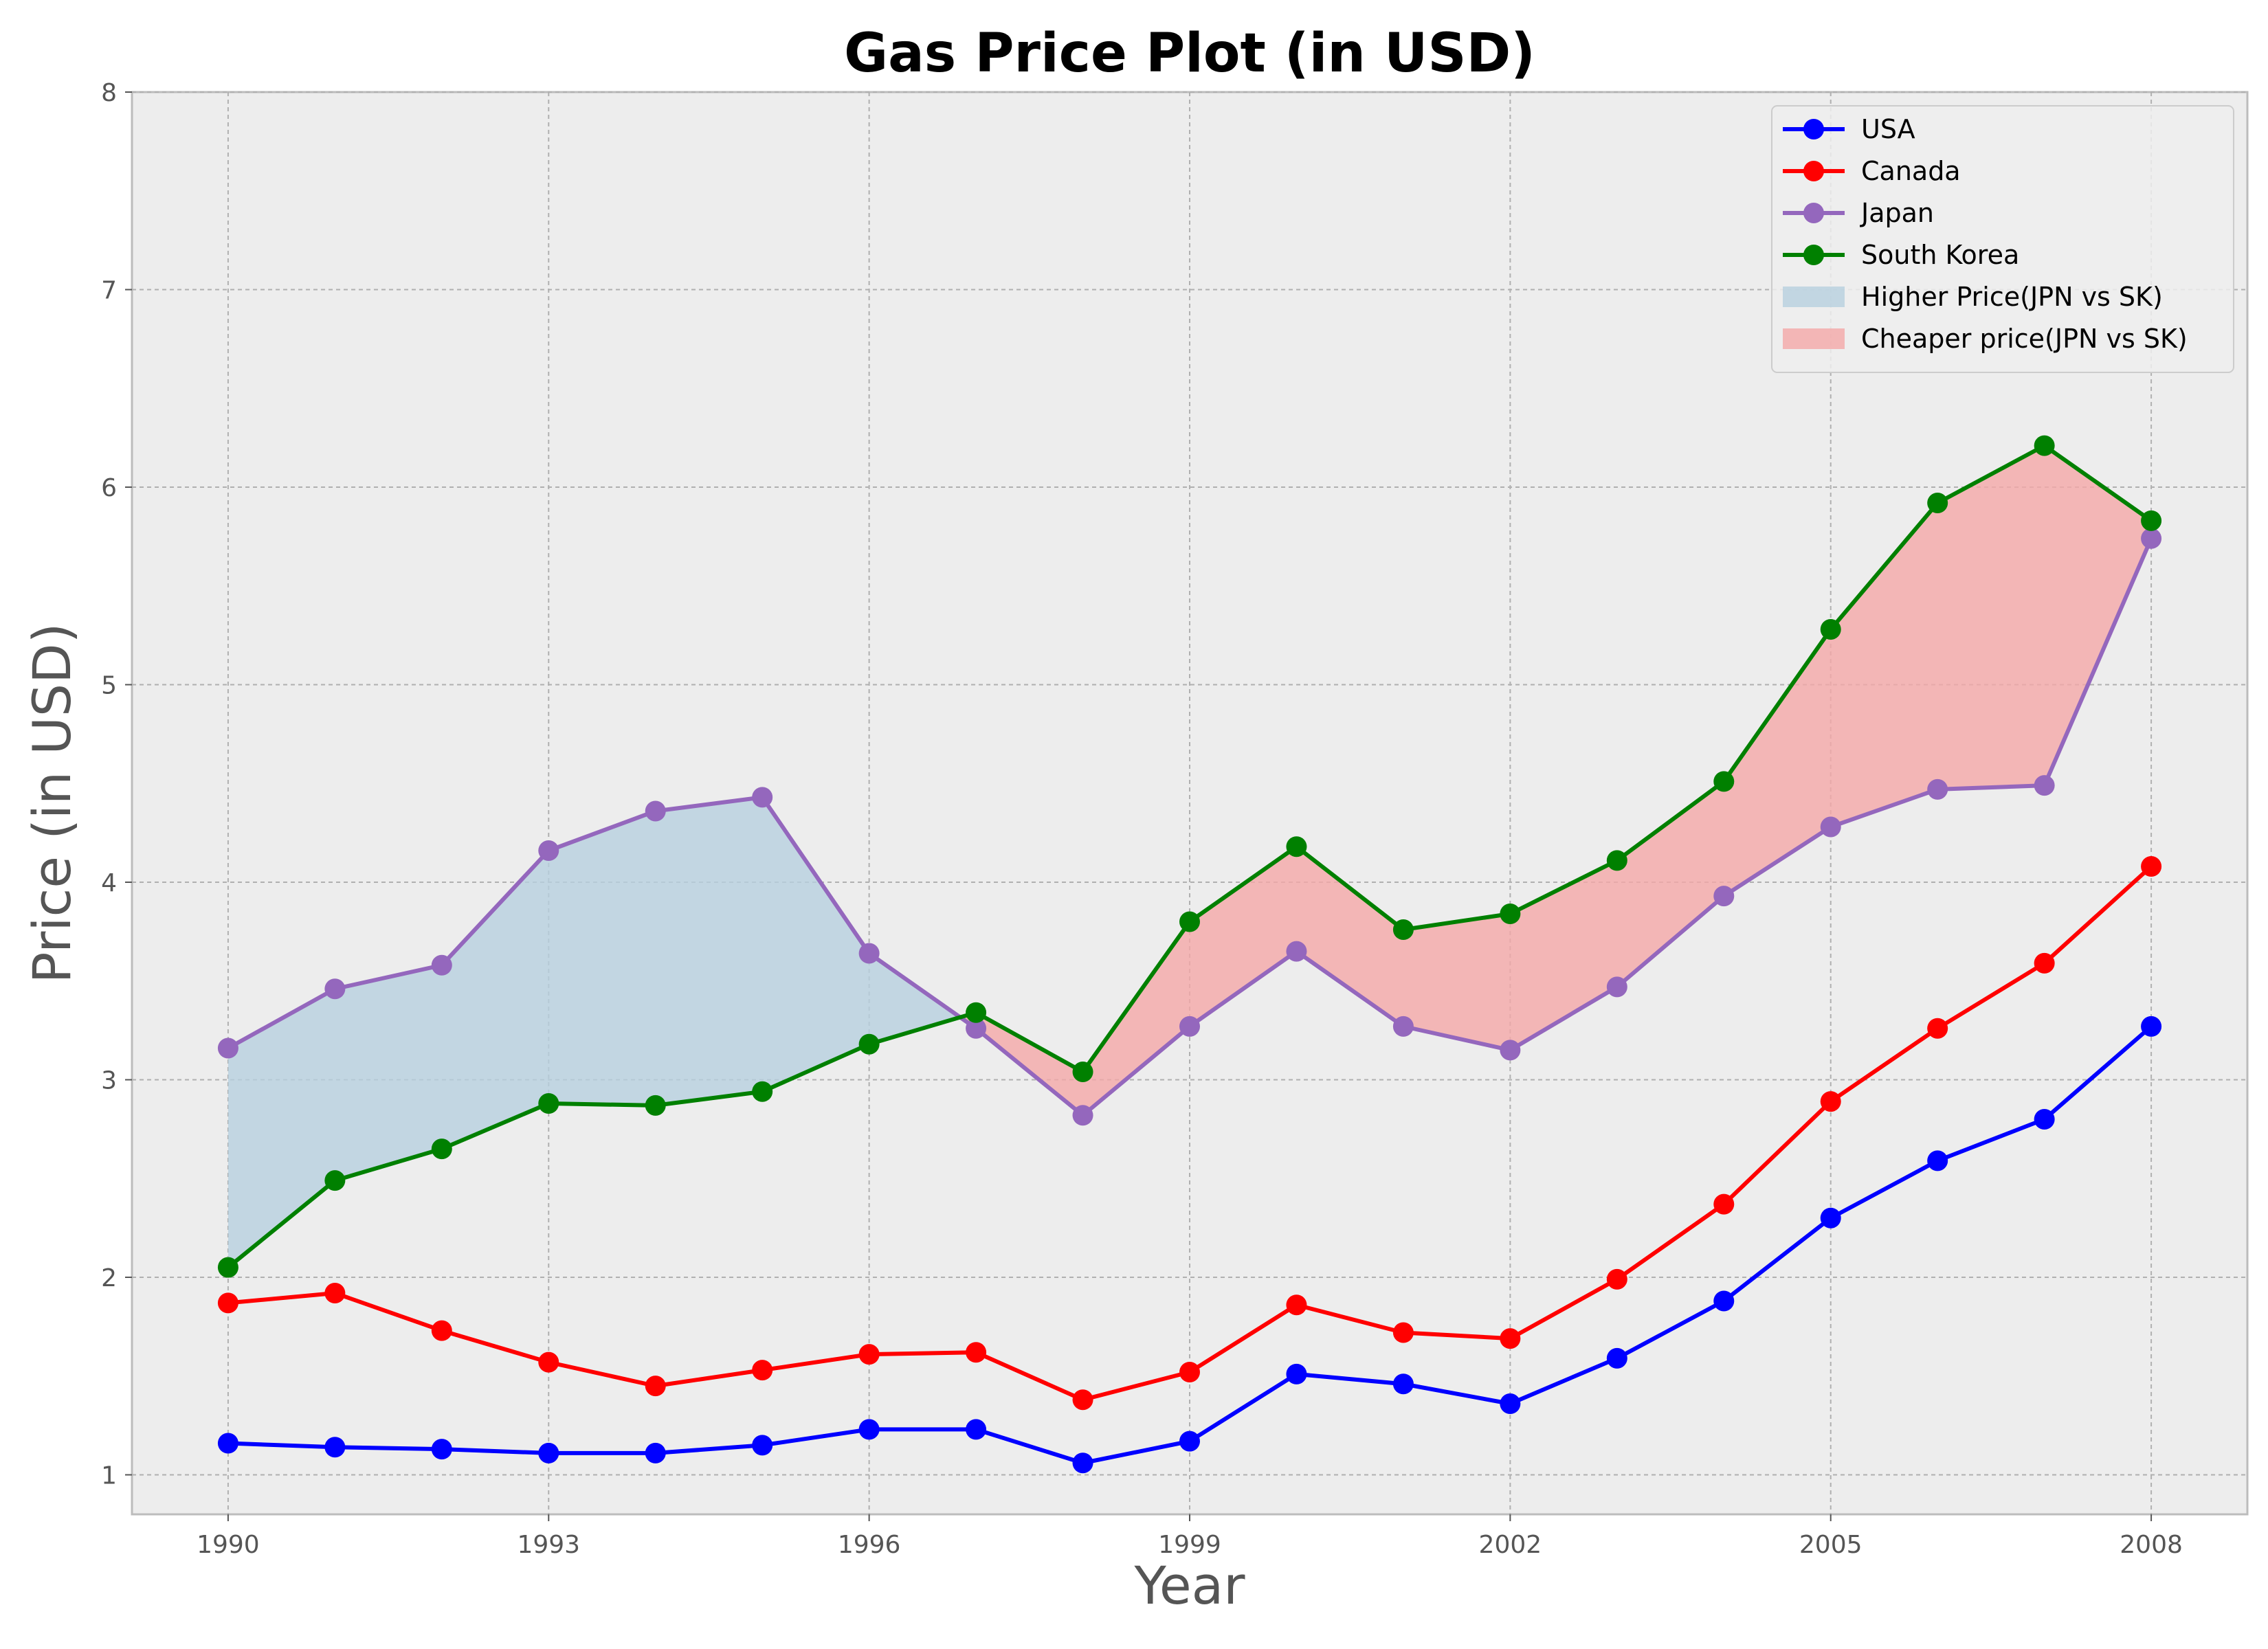  What do you see at coordinates (52, 803) in the screenshot?
I see `y-axis-label: Price (in USD)` at bounding box center [52, 803].